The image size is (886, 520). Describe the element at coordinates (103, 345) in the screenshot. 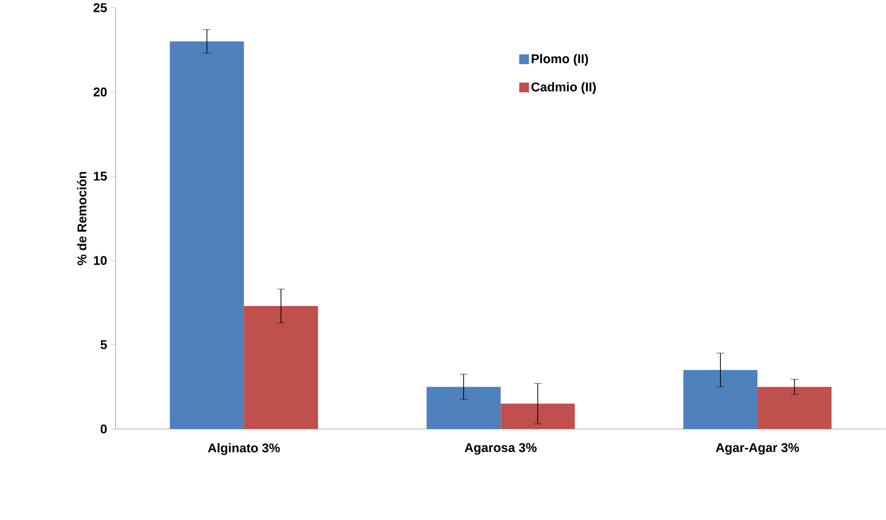

I see `y-tick-label: 5` at that location.